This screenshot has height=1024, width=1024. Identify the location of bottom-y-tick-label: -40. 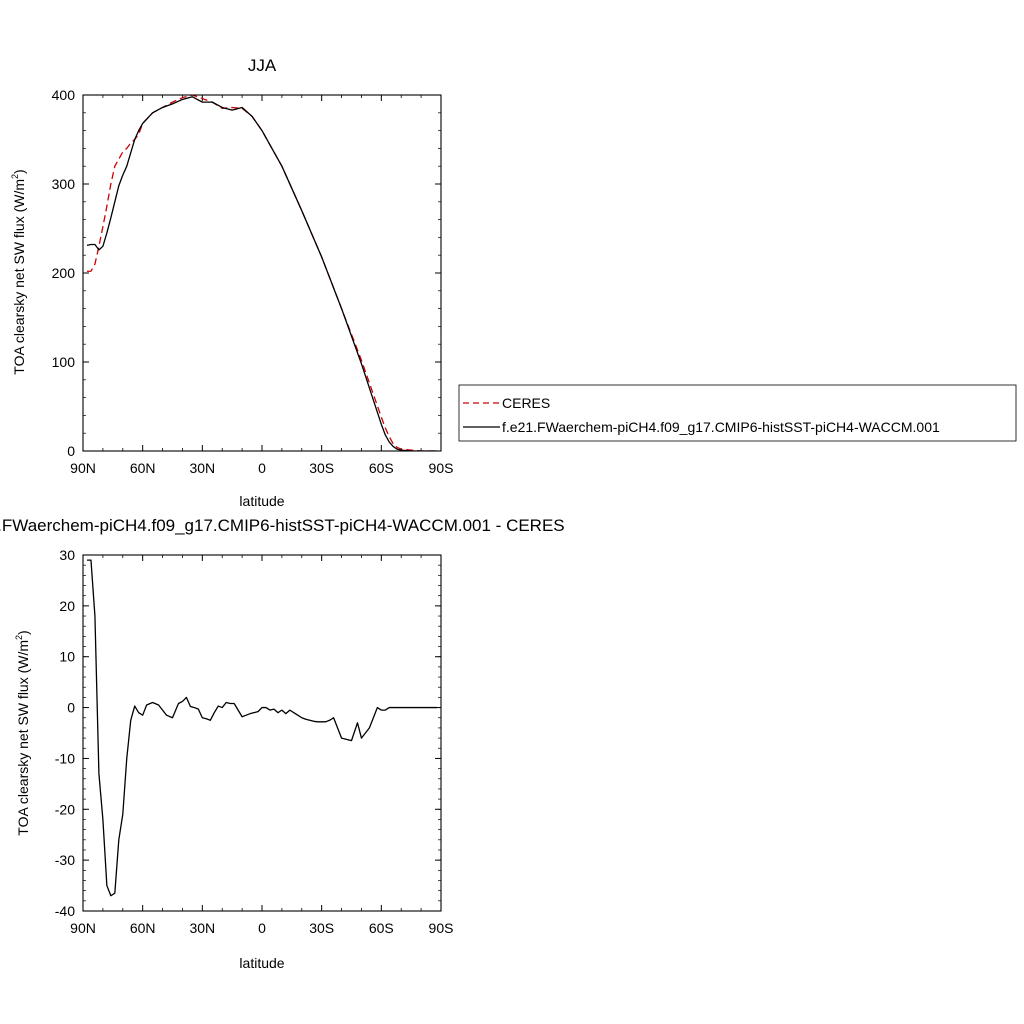
(65, 911).